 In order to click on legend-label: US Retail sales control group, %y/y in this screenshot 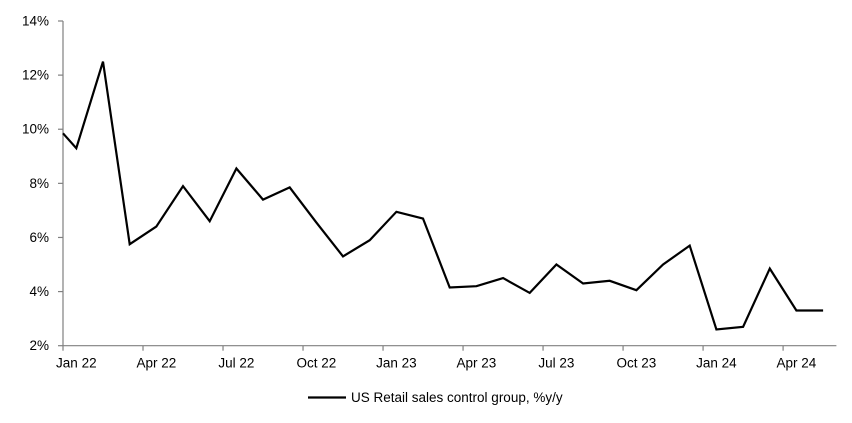, I will do `click(457, 397)`.